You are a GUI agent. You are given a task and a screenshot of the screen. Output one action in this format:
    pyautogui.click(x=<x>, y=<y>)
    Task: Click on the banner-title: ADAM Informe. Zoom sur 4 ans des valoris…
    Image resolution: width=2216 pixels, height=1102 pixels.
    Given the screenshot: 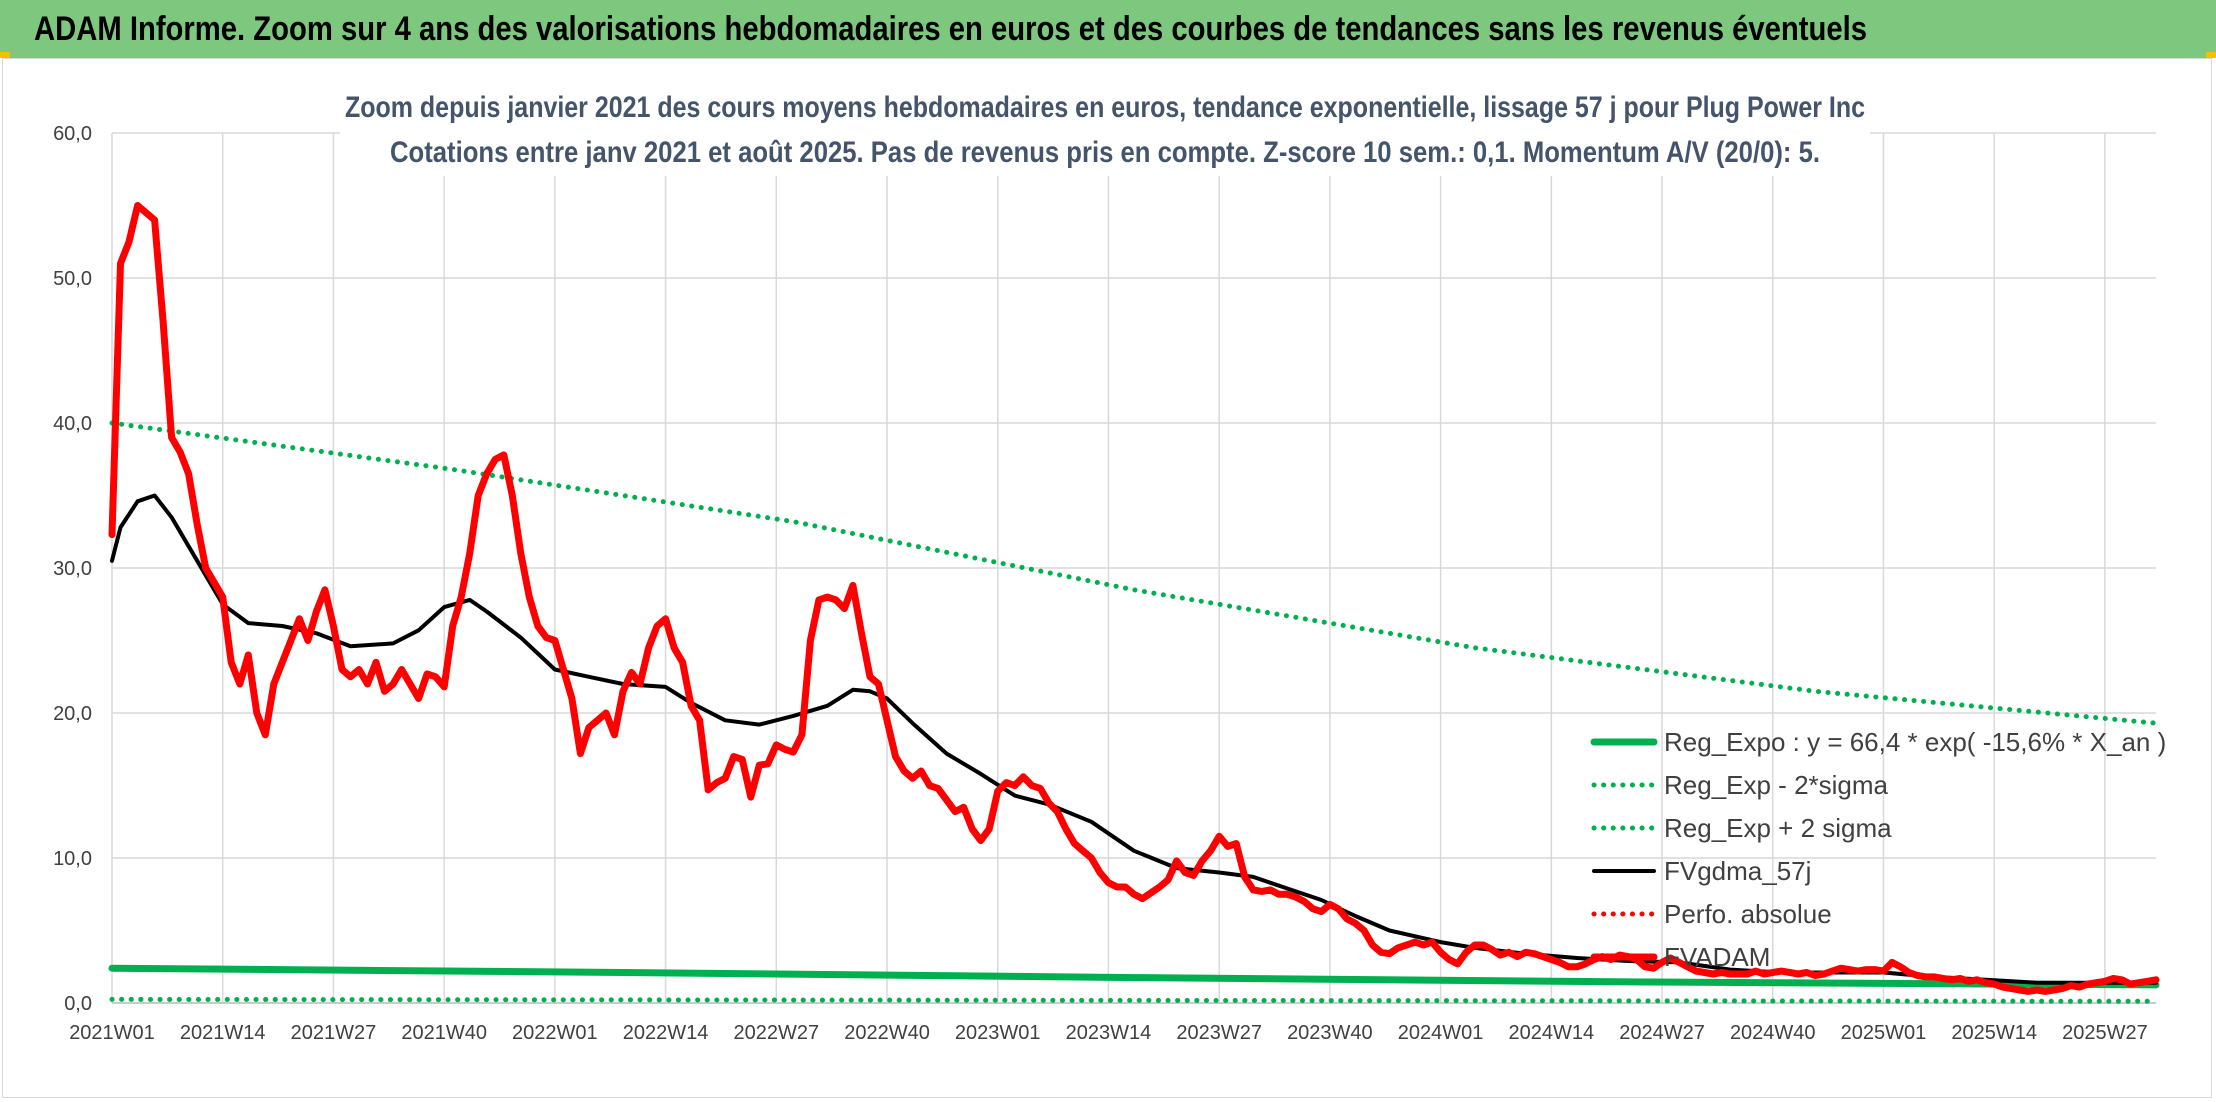 What is the action you would take?
    pyautogui.click(x=950, y=29)
    